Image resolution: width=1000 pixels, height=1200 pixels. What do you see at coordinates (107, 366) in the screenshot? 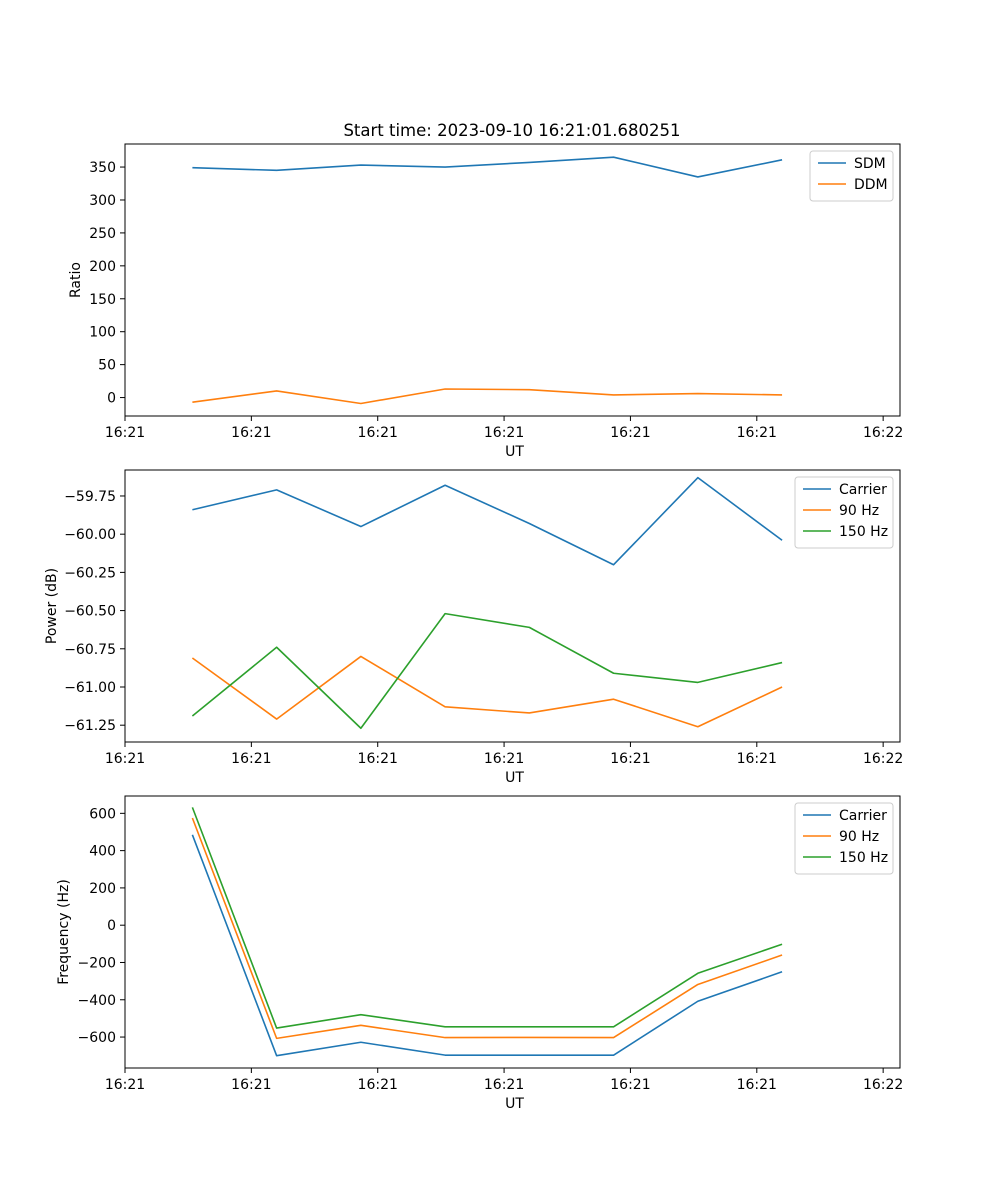
I see `y-tick-label: 50` at bounding box center [107, 366].